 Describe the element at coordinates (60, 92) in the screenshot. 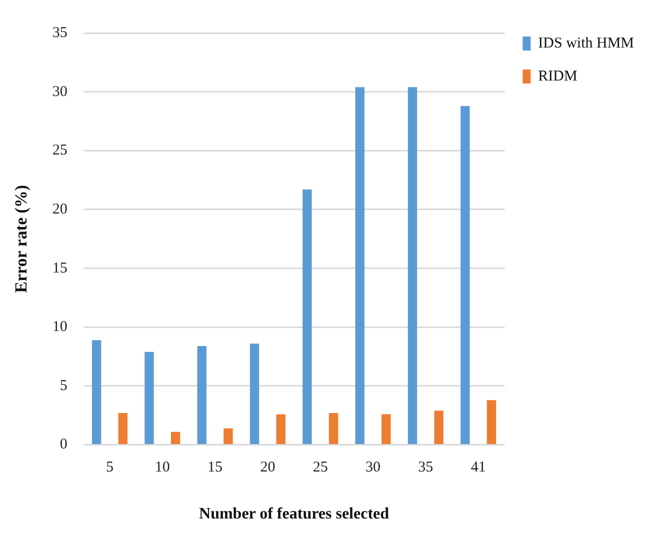

I see `y-tick-label: 30` at that location.